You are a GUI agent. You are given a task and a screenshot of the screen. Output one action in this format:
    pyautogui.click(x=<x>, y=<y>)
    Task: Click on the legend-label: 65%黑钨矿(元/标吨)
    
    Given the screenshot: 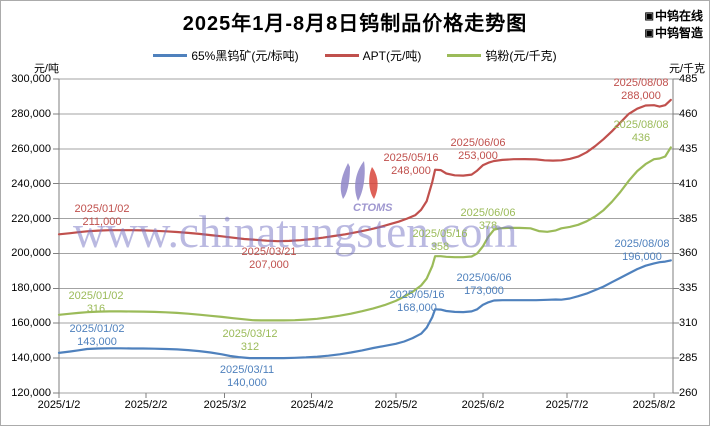 What is the action you would take?
    pyautogui.click(x=245, y=56)
    